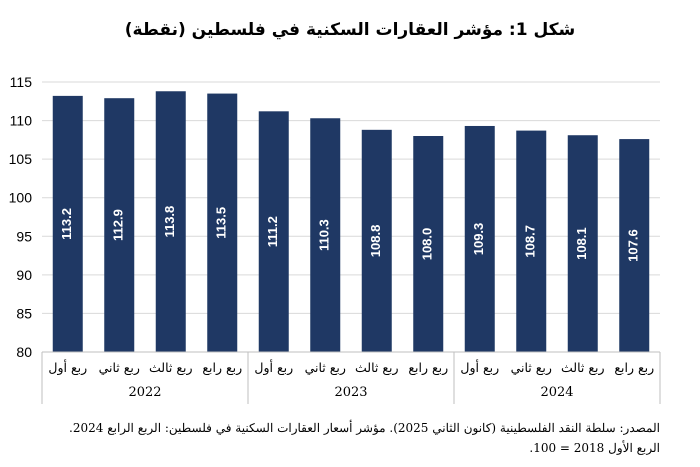 Image resolution: width=700 pixels, height=467 pixels. I want to click on y-tick-label: 110, so click(21, 121).